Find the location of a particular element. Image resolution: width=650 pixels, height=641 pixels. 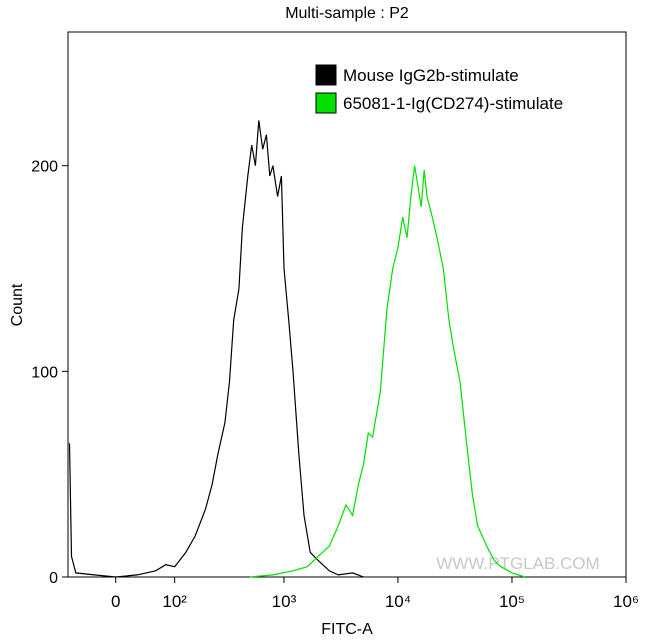

legend-label: 65081-1-Ig(CD274)-stimulate is located at coordinates (453, 103).